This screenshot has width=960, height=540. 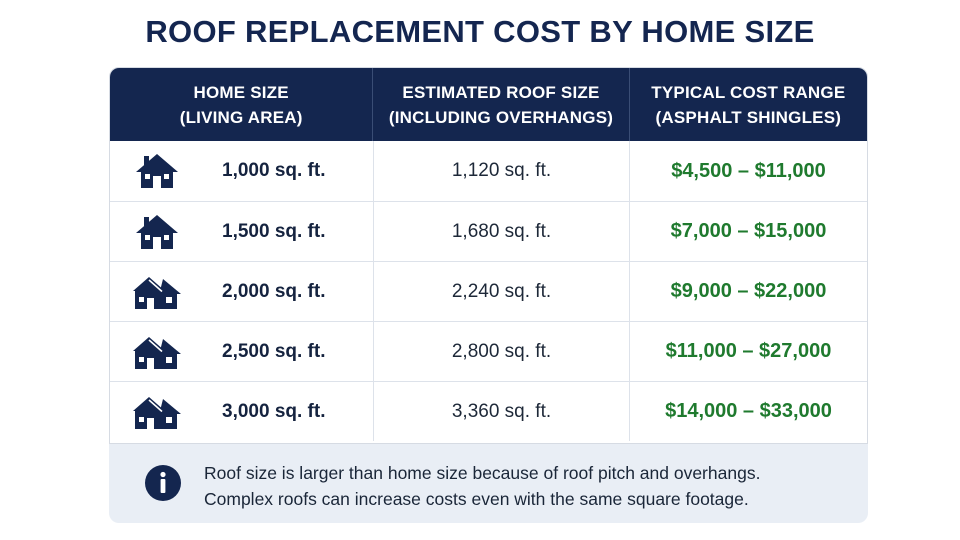 I want to click on home-size-cell: 2,500 sq. ft., so click(x=241, y=351).